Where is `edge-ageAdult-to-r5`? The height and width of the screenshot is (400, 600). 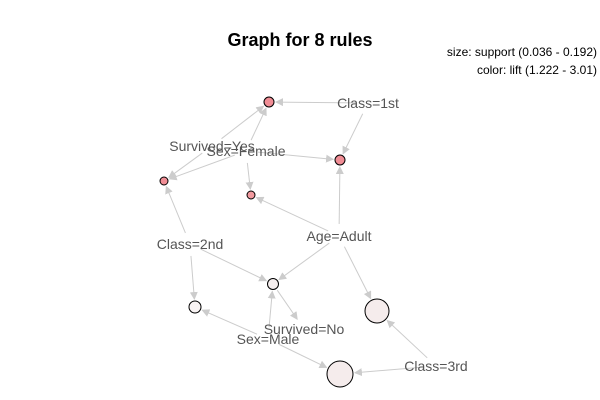 edge-ageAdult-to-r5 is located at coordinates (304, 261).